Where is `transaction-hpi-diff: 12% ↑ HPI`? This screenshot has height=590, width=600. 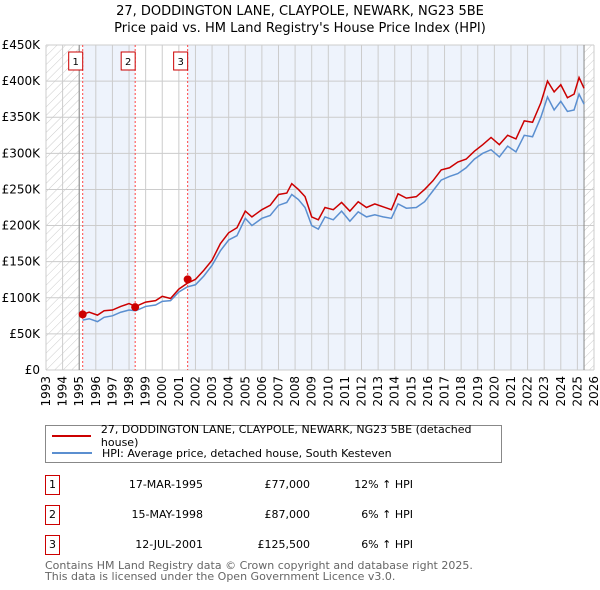 transaction-hpi-diff: 12% ↑ HPI is located at coordinates (383, 484).